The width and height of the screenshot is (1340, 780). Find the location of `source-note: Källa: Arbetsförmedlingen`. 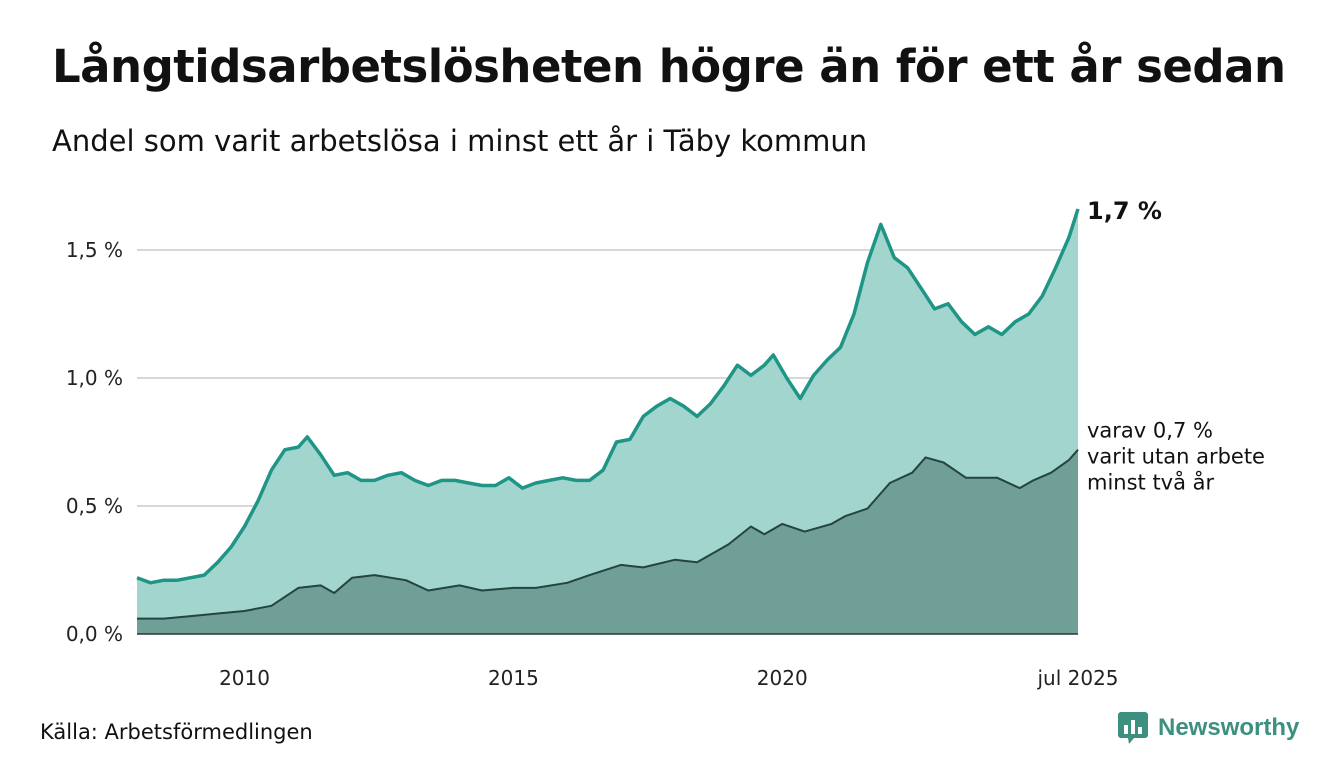

source-note: Källa: Arbetsförmedlingen is located at coordinates (176, 732).